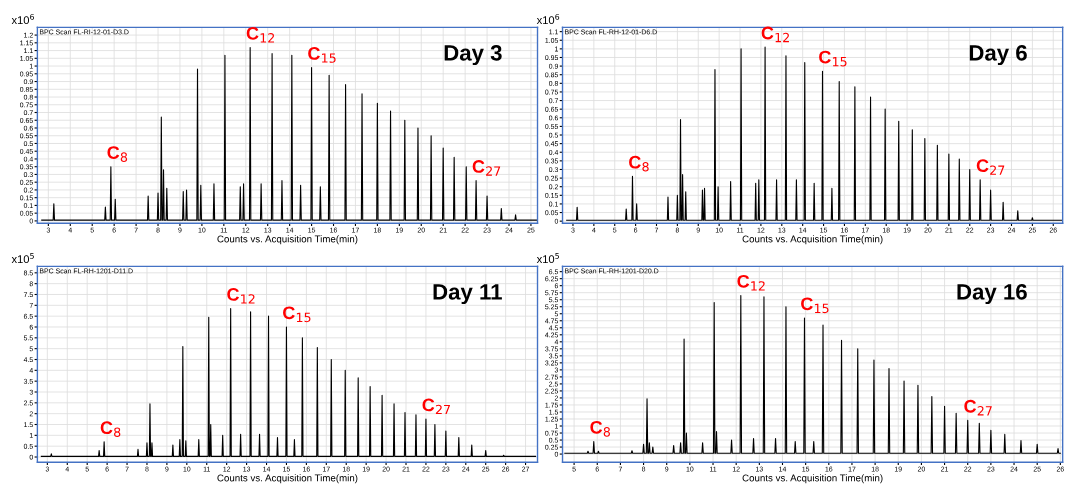 The image size is (1068, 497). Describe the element at coordinates (998, 55) in the screenshot. I see `text: Day 6` at that location.